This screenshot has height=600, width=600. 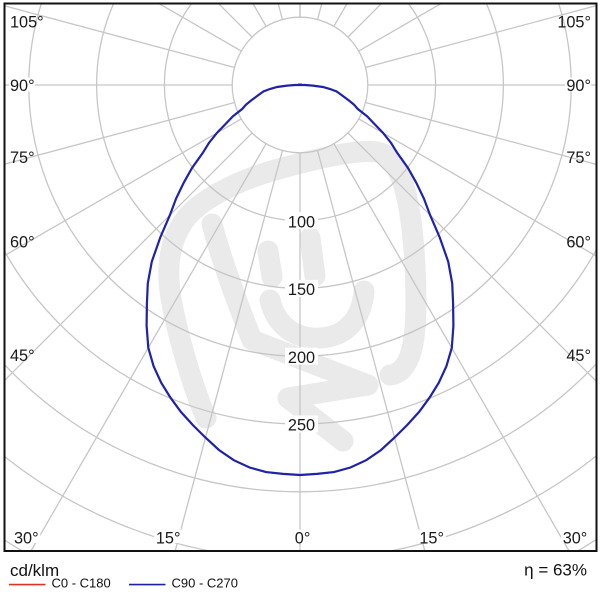 What do you see at coordinates (301, 290) in the screenshot?
I see `svg-text: 150` at bounding box center [301, 290].